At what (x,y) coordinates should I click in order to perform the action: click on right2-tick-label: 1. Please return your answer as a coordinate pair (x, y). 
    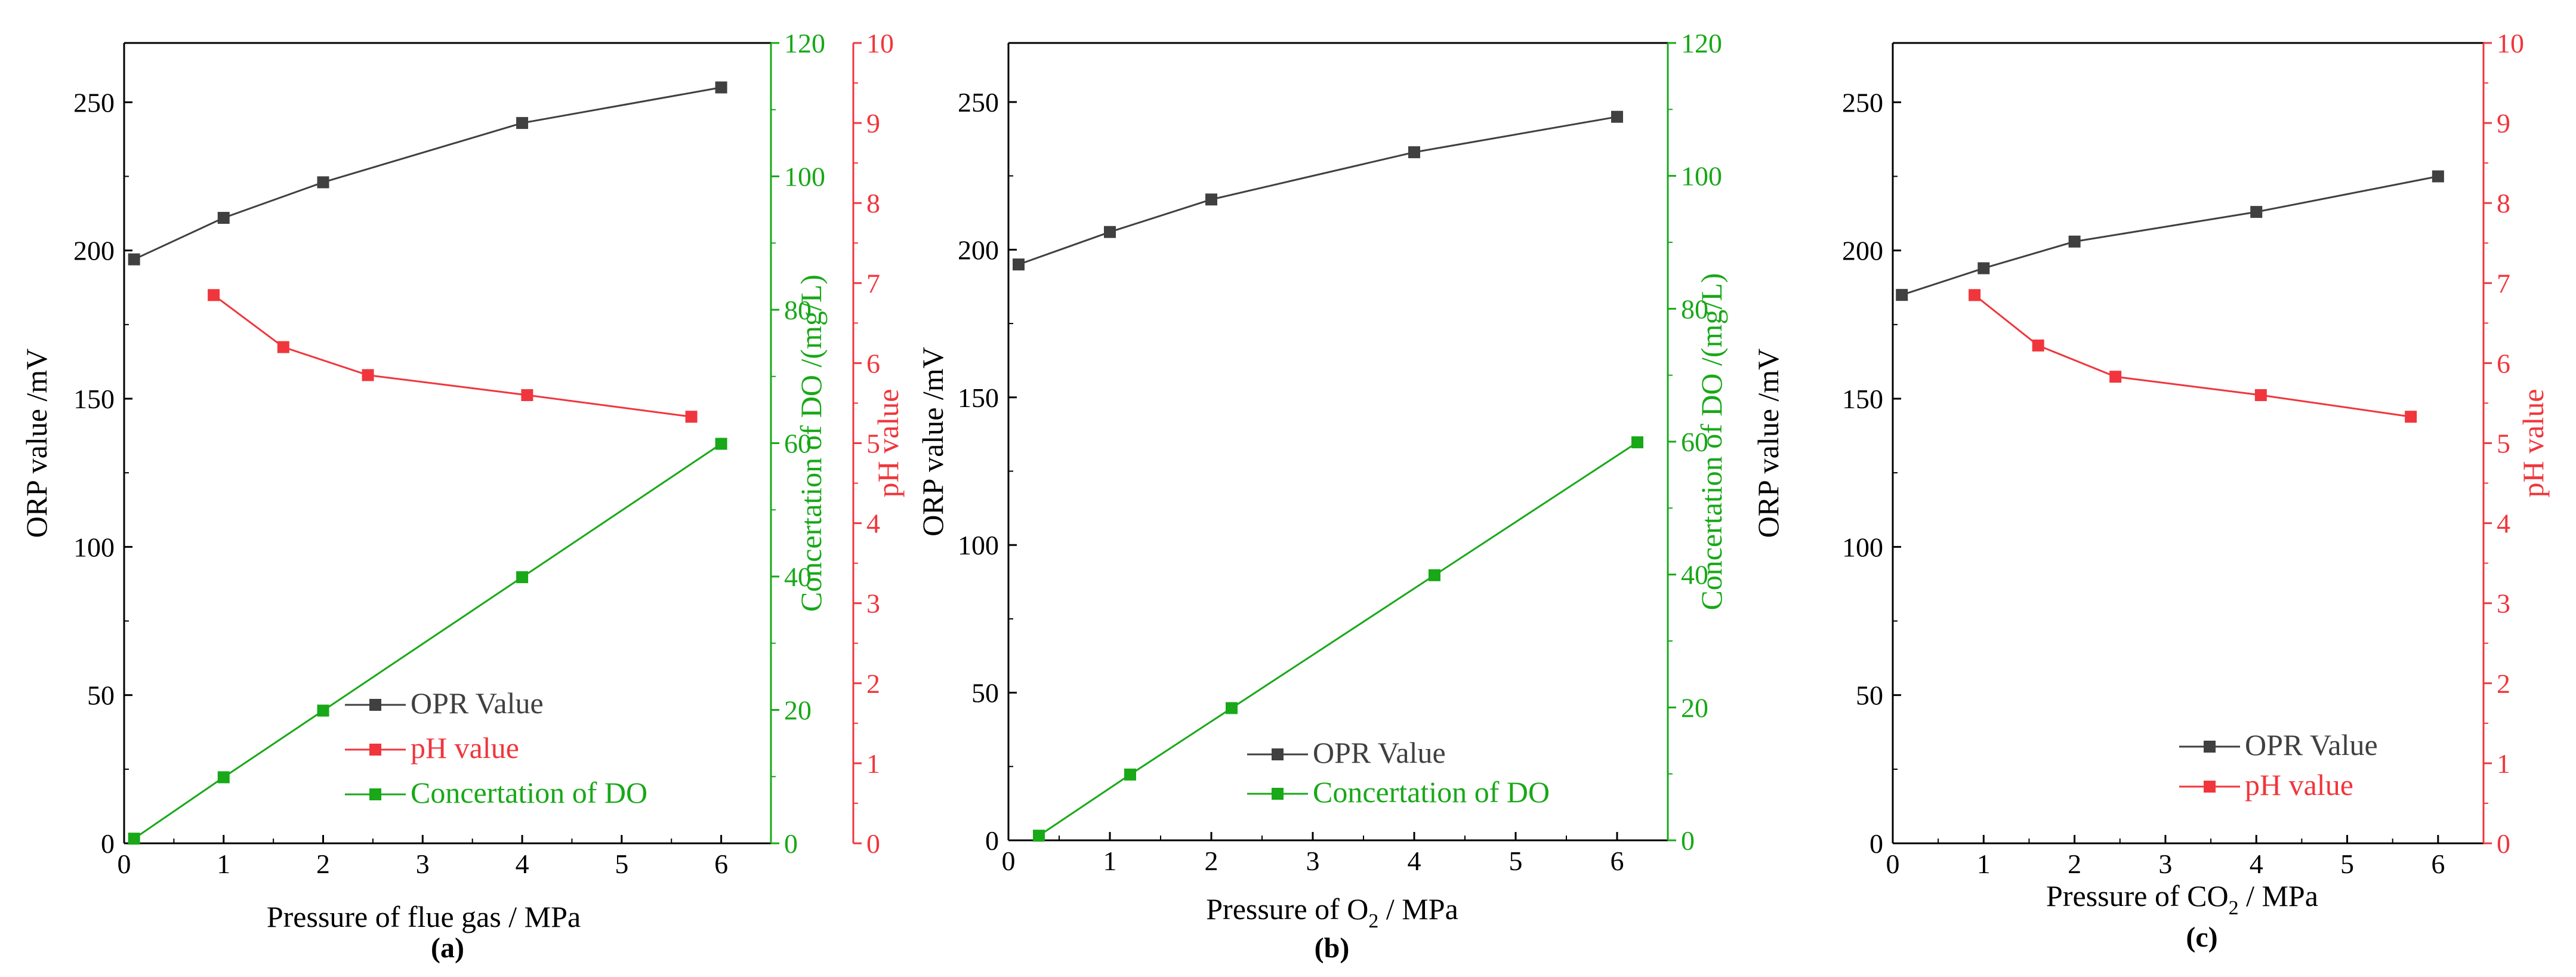
    Looking at the image, I should click on (873, 764).